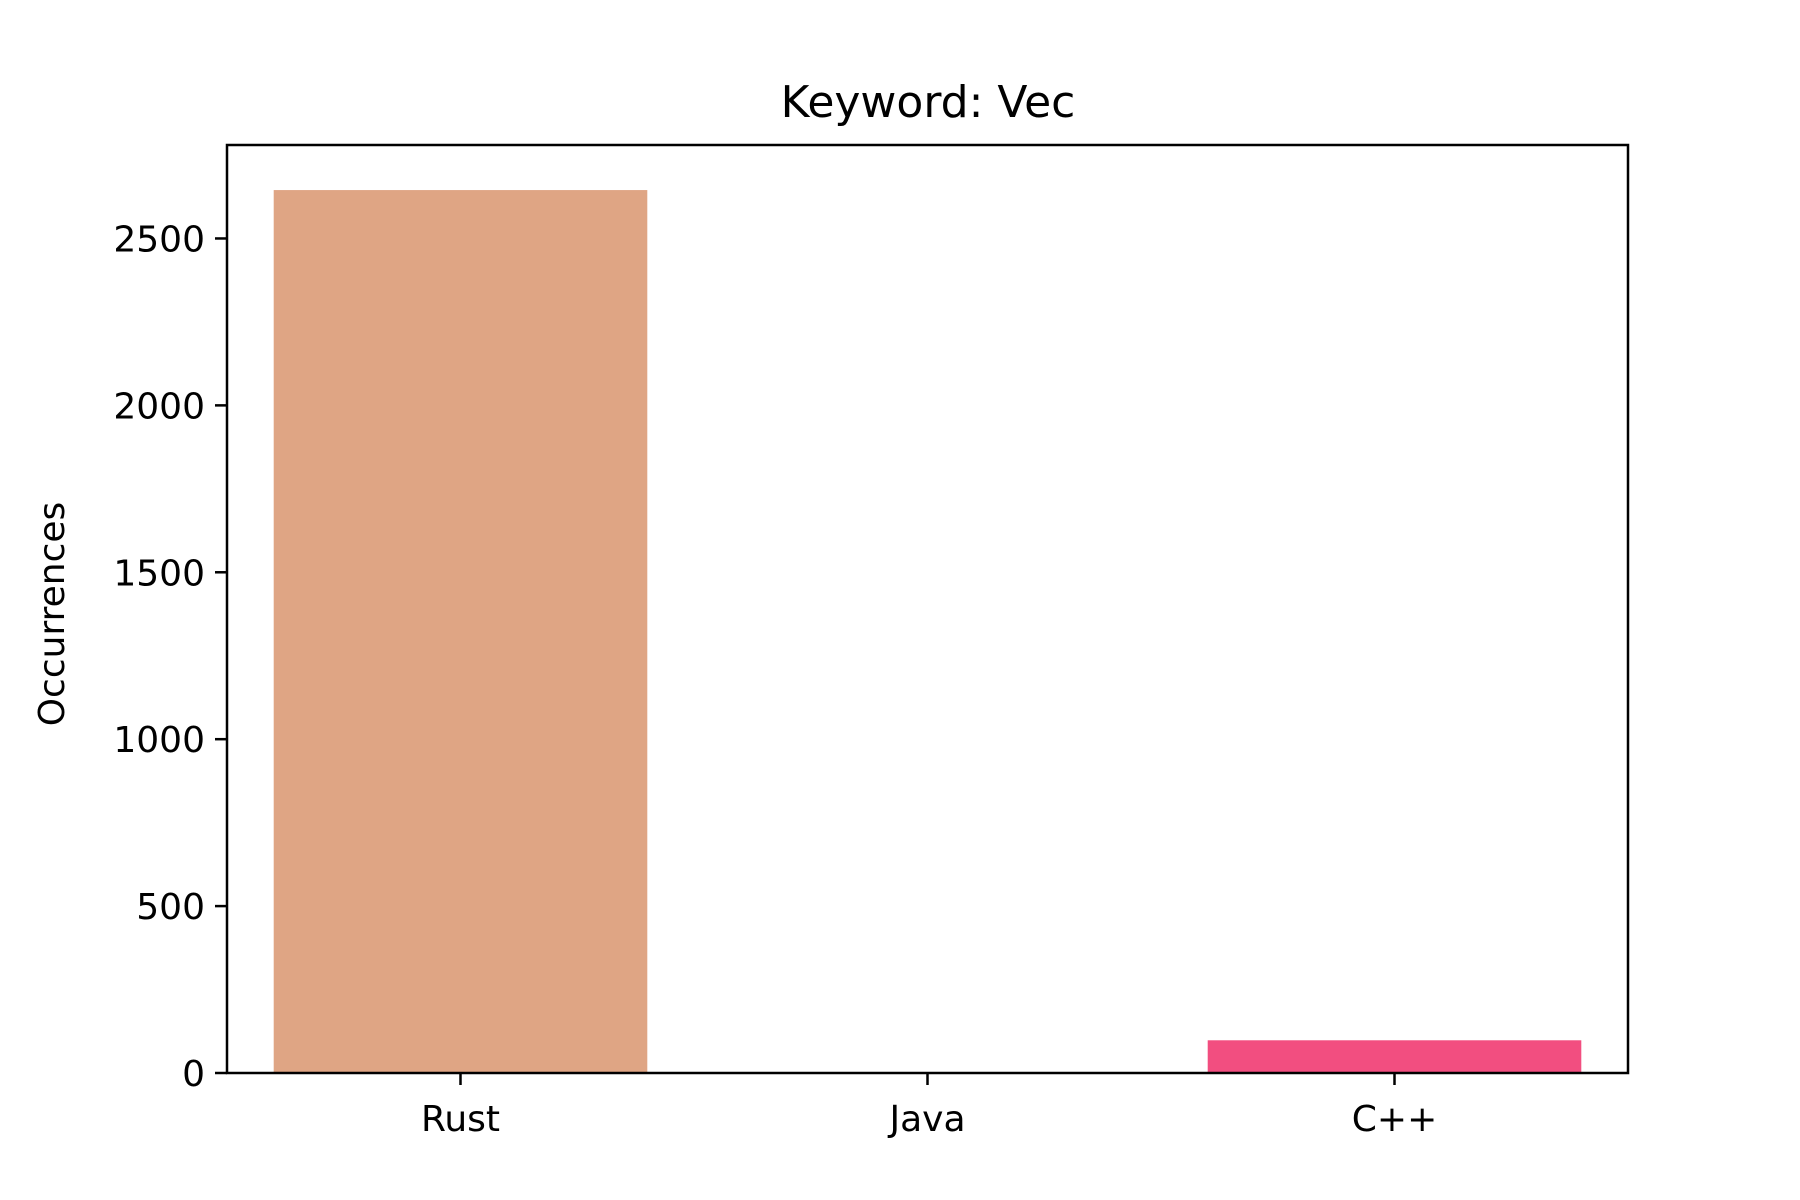 The width and height of the screenshot is (1800, 1200). Describe the element at coordinates (159, 740) in the screenshot. I see `y-tick-label: 1000` at that location.